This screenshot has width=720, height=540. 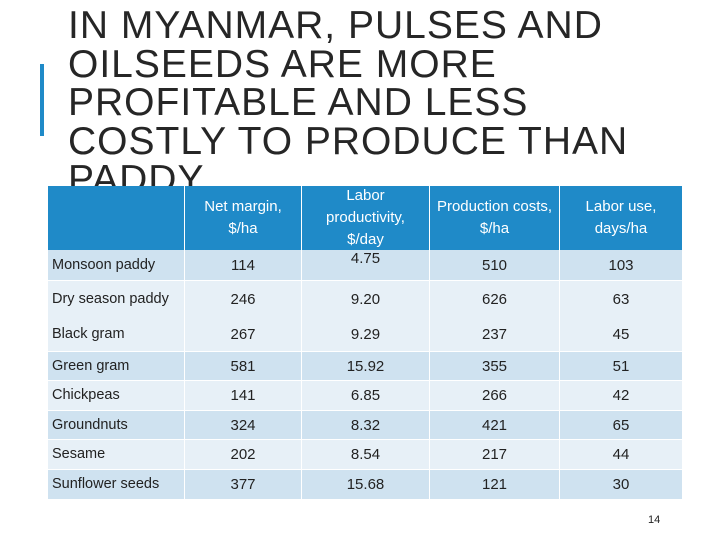 What do you see at coordinates (495, 265) in the screenshot?
I see `table-cell: 510` at bounding box center [495, 265].